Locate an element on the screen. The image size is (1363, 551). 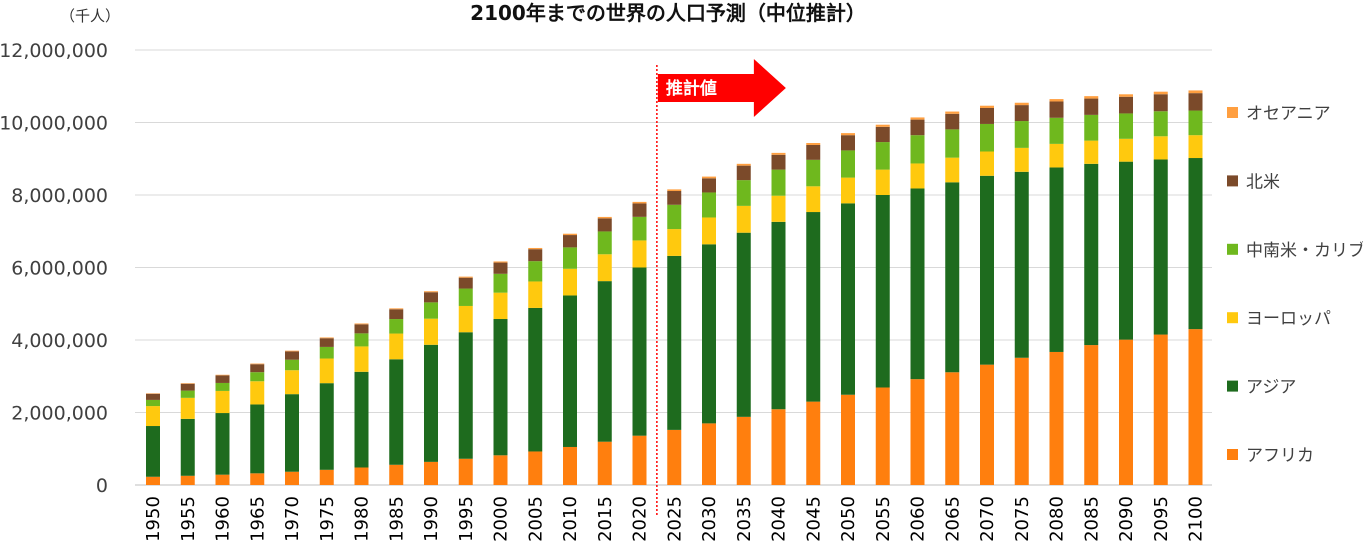
x-tick-label: 1990 is located at coordinates (431, 519).